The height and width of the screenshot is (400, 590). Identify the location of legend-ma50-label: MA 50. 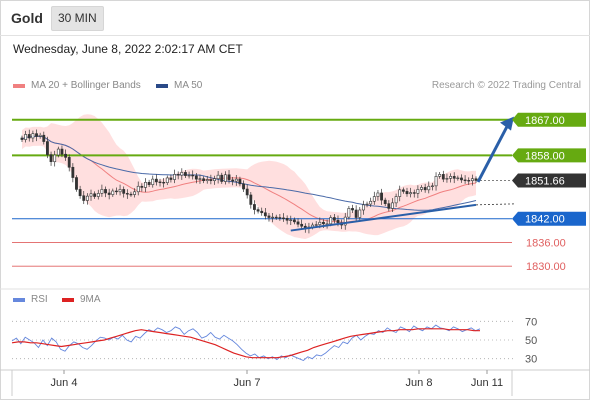
(188, 85).